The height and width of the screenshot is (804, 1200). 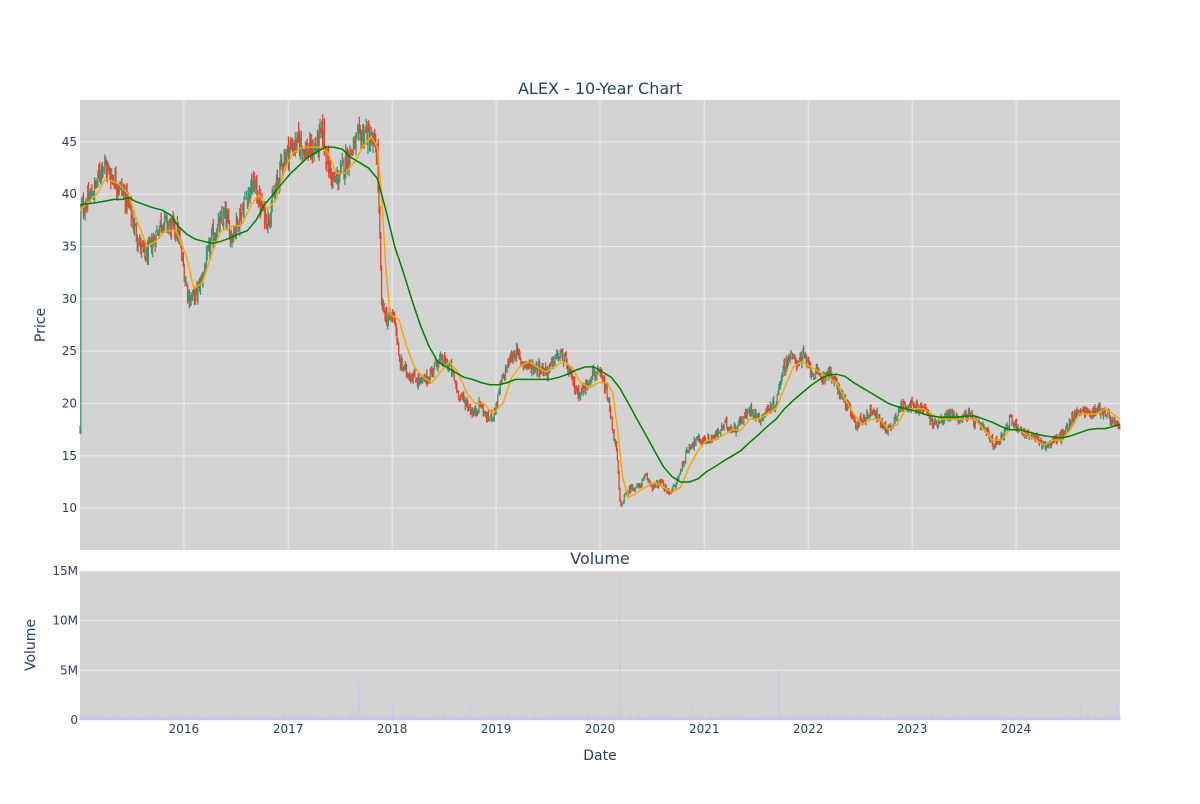 I want to click on price-ytick-label: 25, so click(x=69, y=351).